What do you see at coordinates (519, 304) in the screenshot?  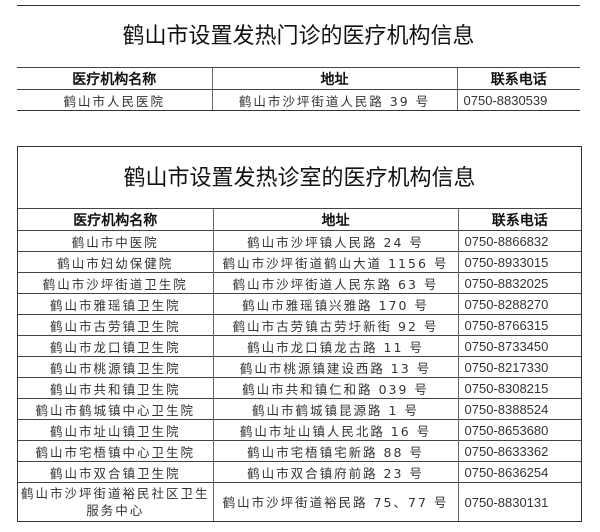 I see `phone-cell: 0750-8288270` at bounding box center [519, 304].